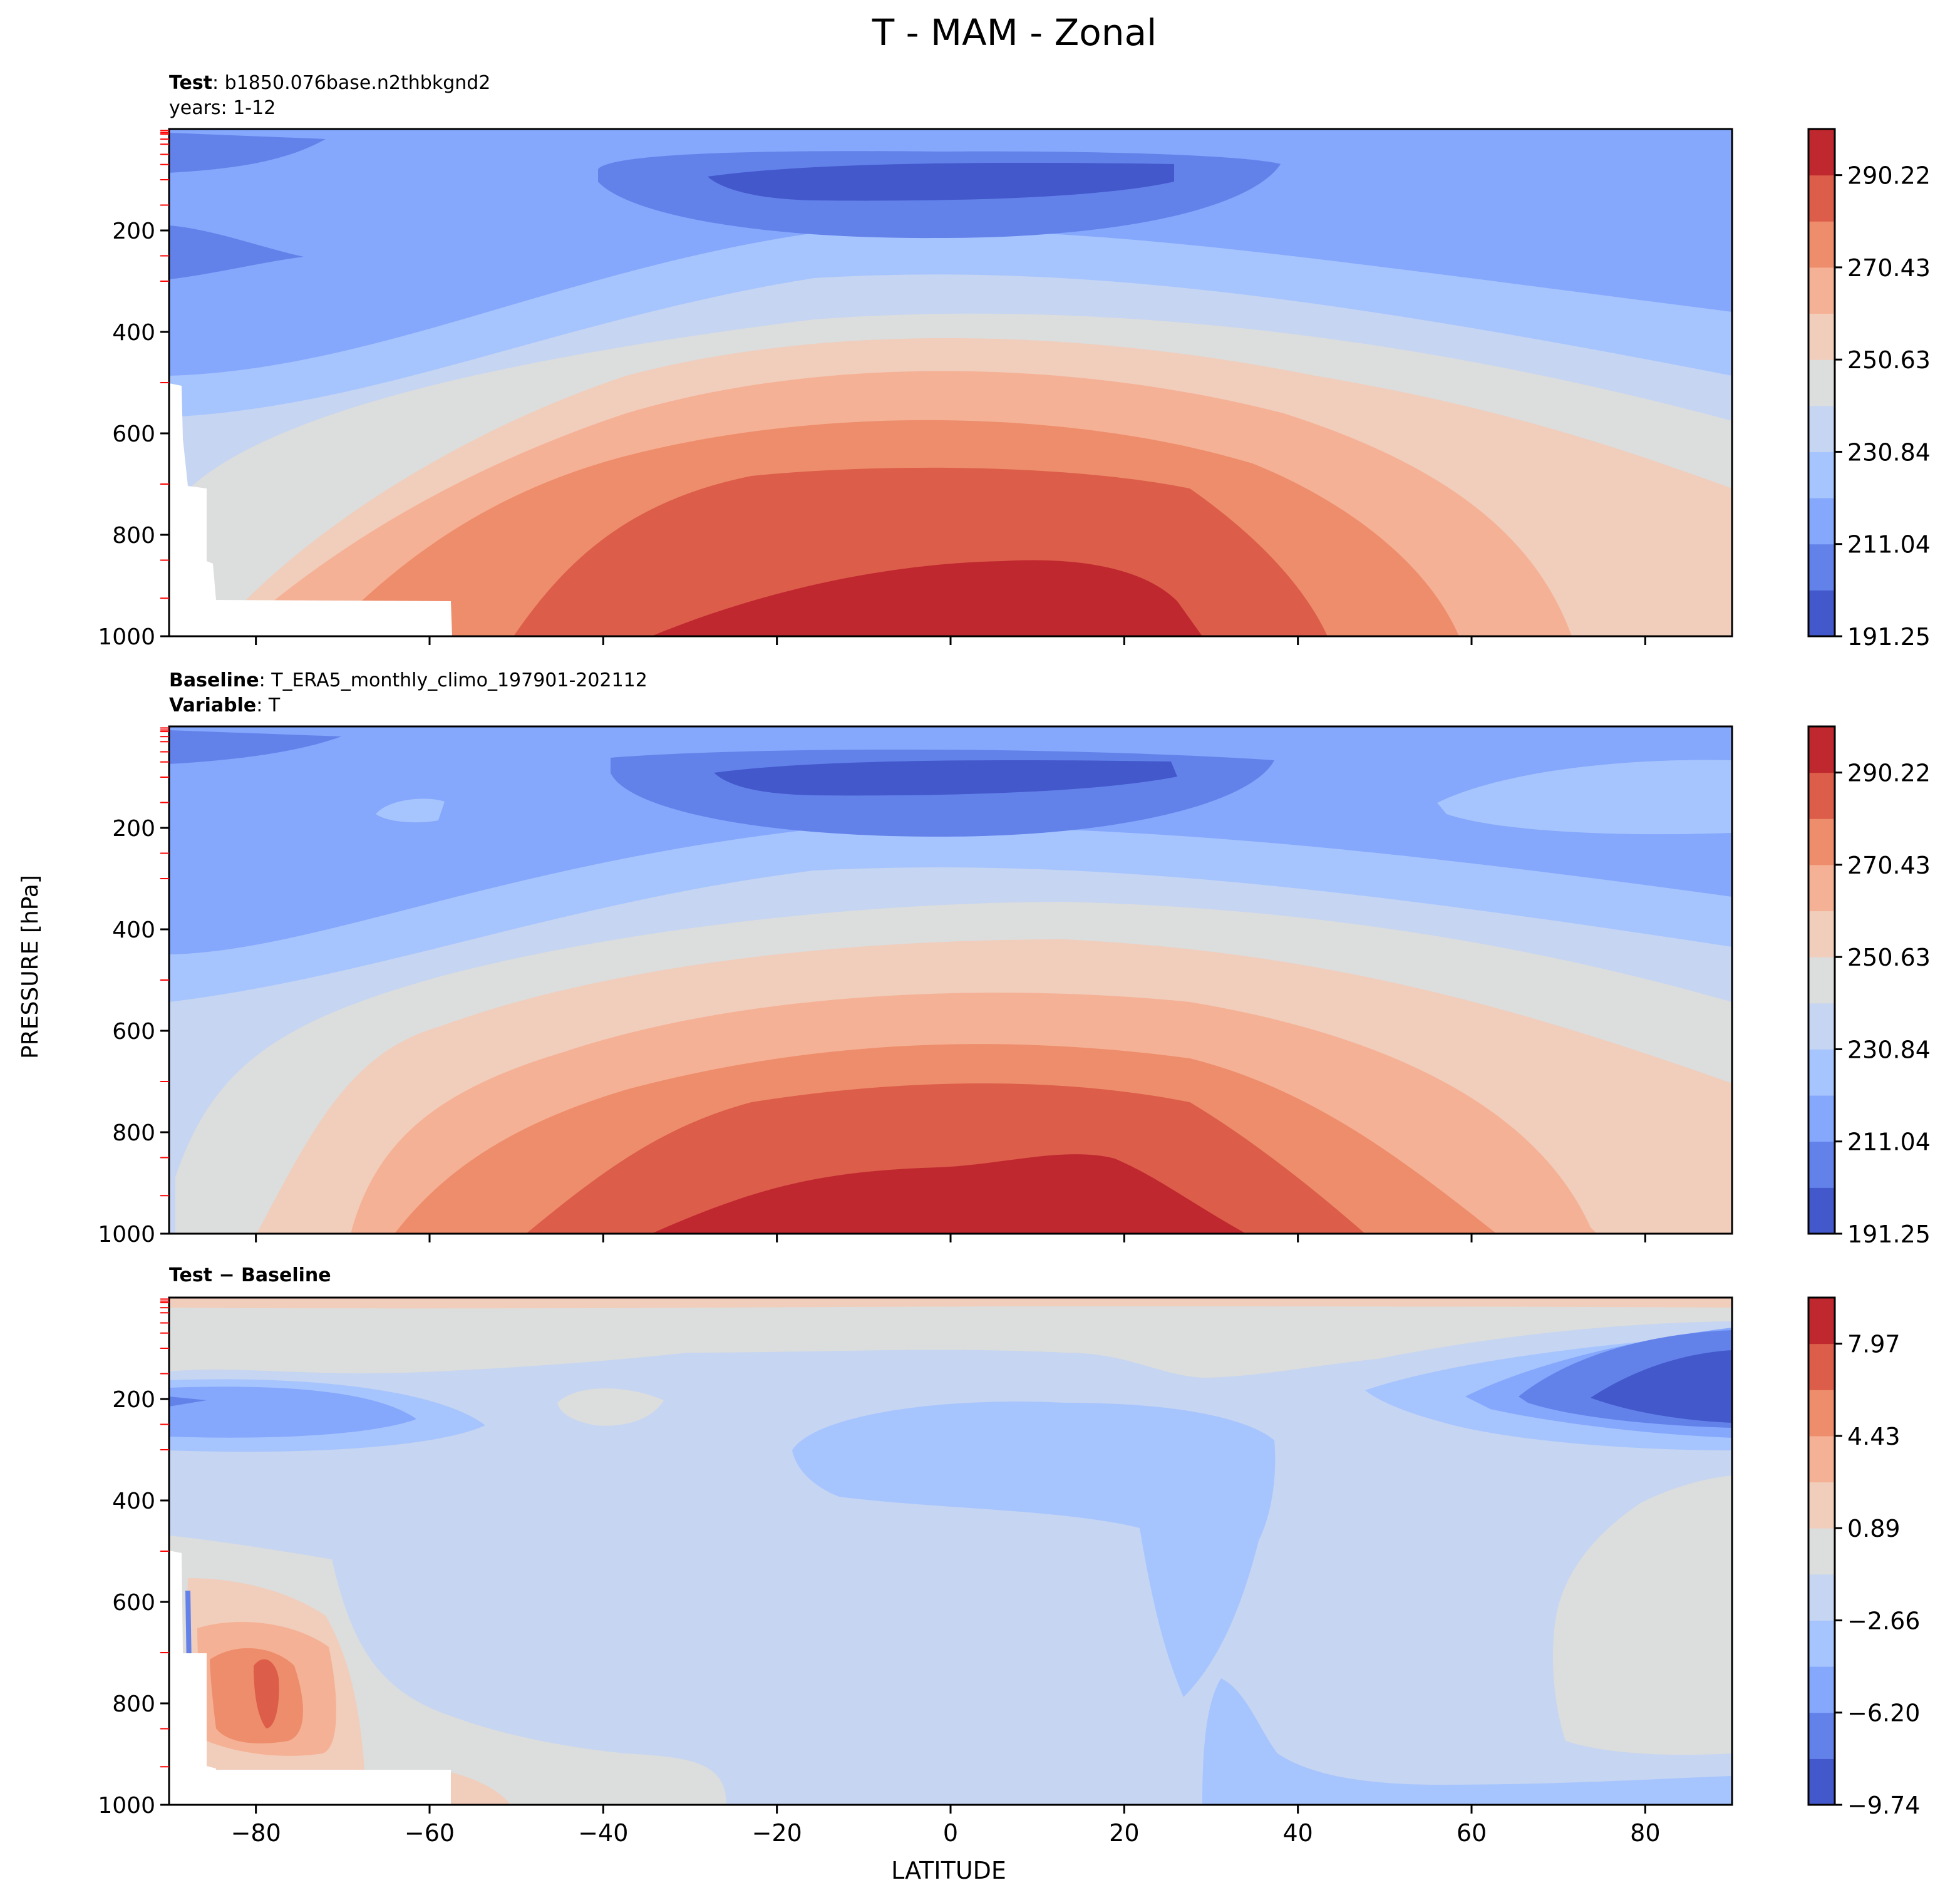 The width and height of the screenshot is (1960, 1900). I want to click on panel-baseline-yticks: 200 400 600 800 1000, so click(133, 1031).